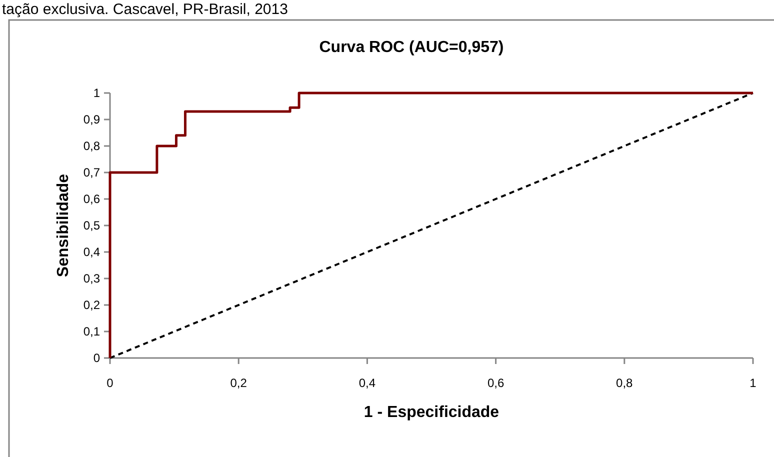 The height and width of the screenshot is (457, 774). What do you see at coordinates (145, 9) in the screenshot?
I see `text: tação exclusiva. Cascavel, PR-Brasil, 2013` at bounding box center [145, 9].